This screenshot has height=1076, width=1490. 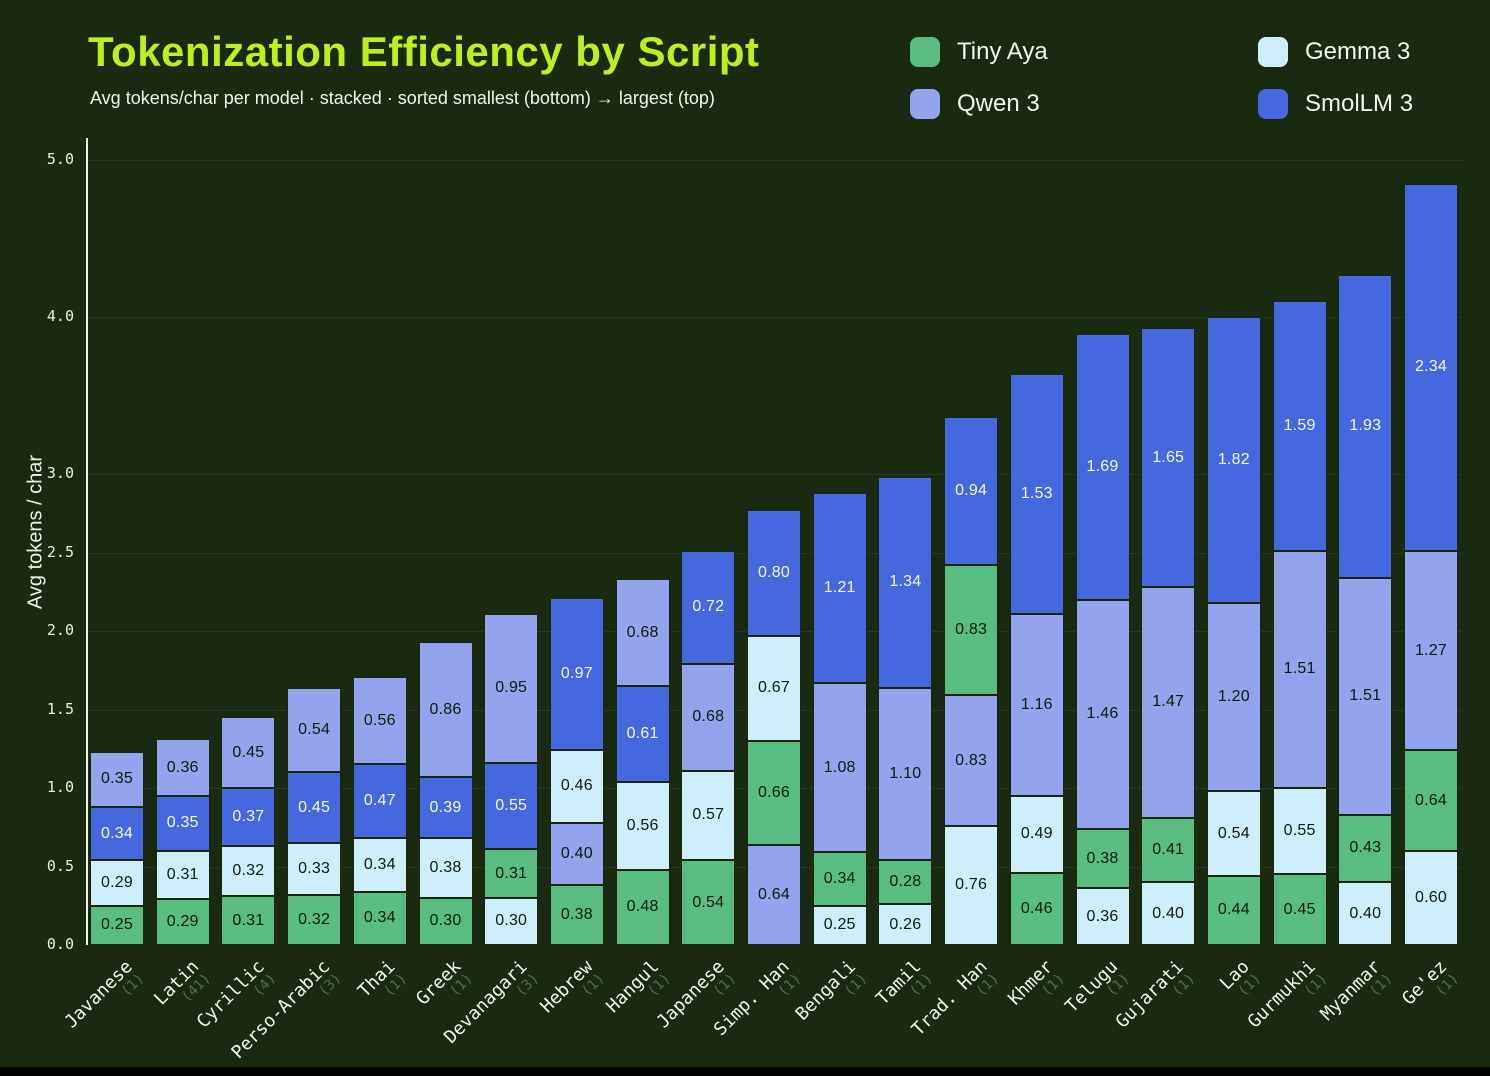 I want to click on bar-thai: 0.34 0.34 0.47 0.56, so click(x=379, y=810).